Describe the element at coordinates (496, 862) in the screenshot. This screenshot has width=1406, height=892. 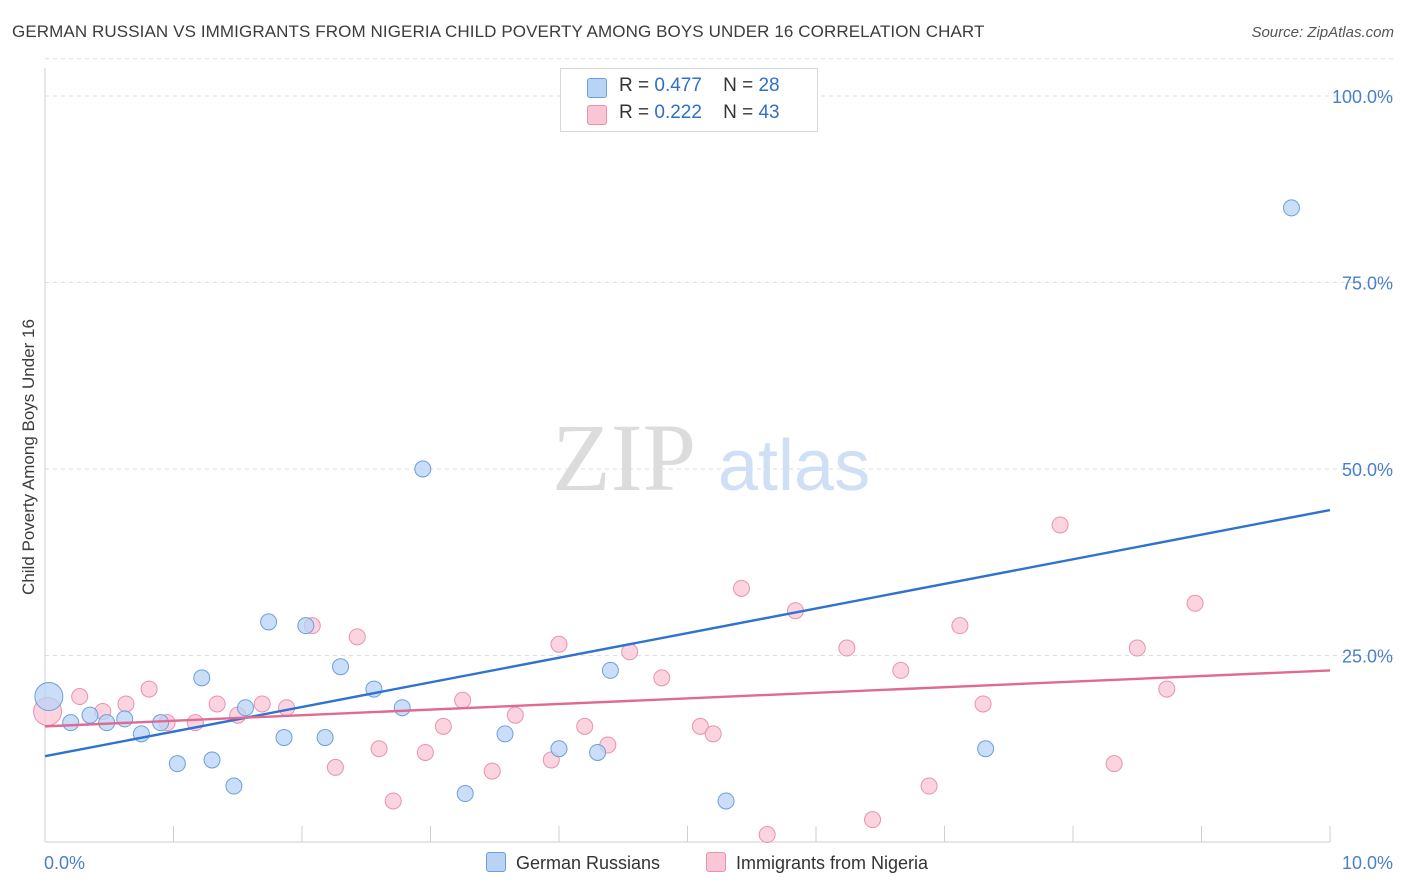
I see `bottom-legend-swatch-blue` at that location.